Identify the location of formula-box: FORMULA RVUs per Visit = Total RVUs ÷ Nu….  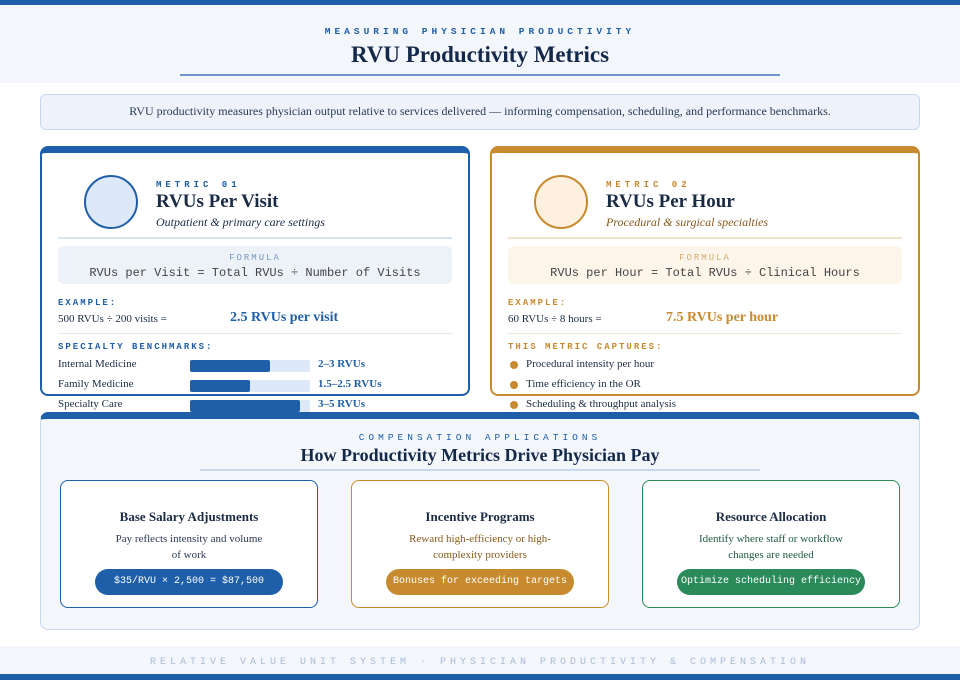
(255, 265).